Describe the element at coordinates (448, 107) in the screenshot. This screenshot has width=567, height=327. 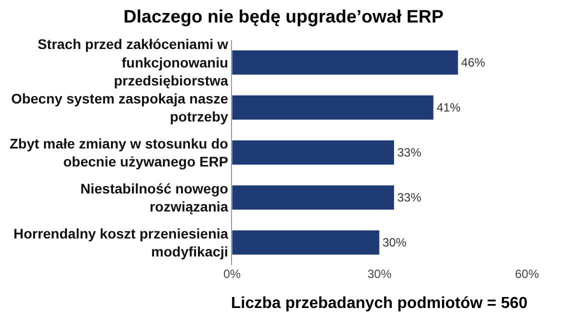
I see `data-label: 41%` at that location.